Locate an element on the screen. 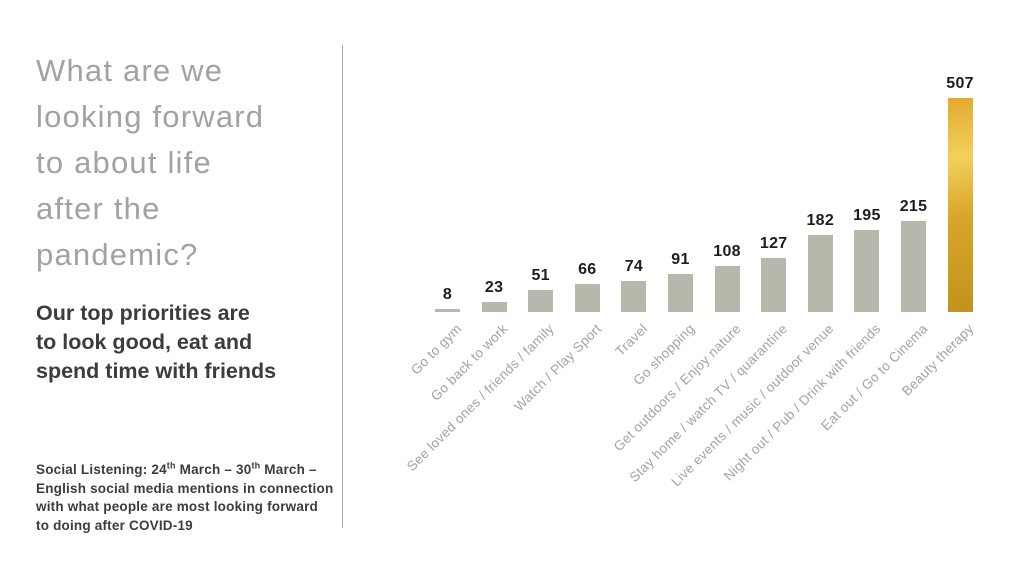 The height and width of the screenshot is (576, 1024). bar-value-label: 182 is located at coordinates (820, 221).